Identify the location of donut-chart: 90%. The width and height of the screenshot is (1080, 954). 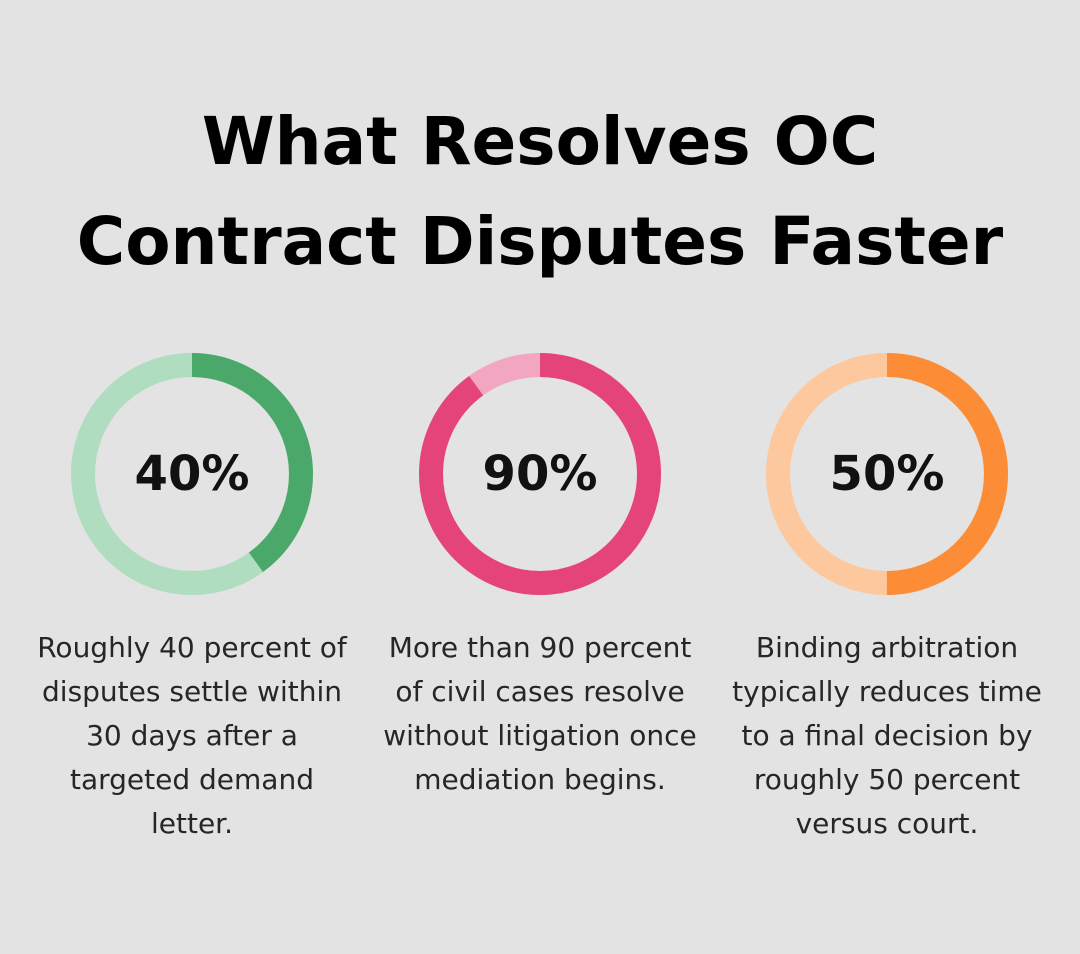
(540, 474).